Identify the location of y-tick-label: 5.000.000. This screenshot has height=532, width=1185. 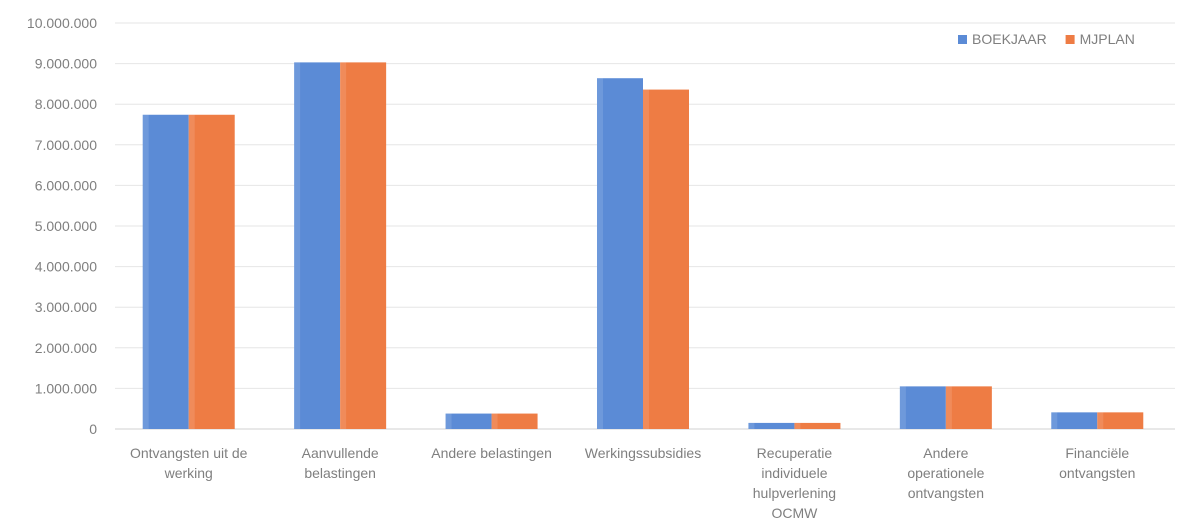
(66, 226).